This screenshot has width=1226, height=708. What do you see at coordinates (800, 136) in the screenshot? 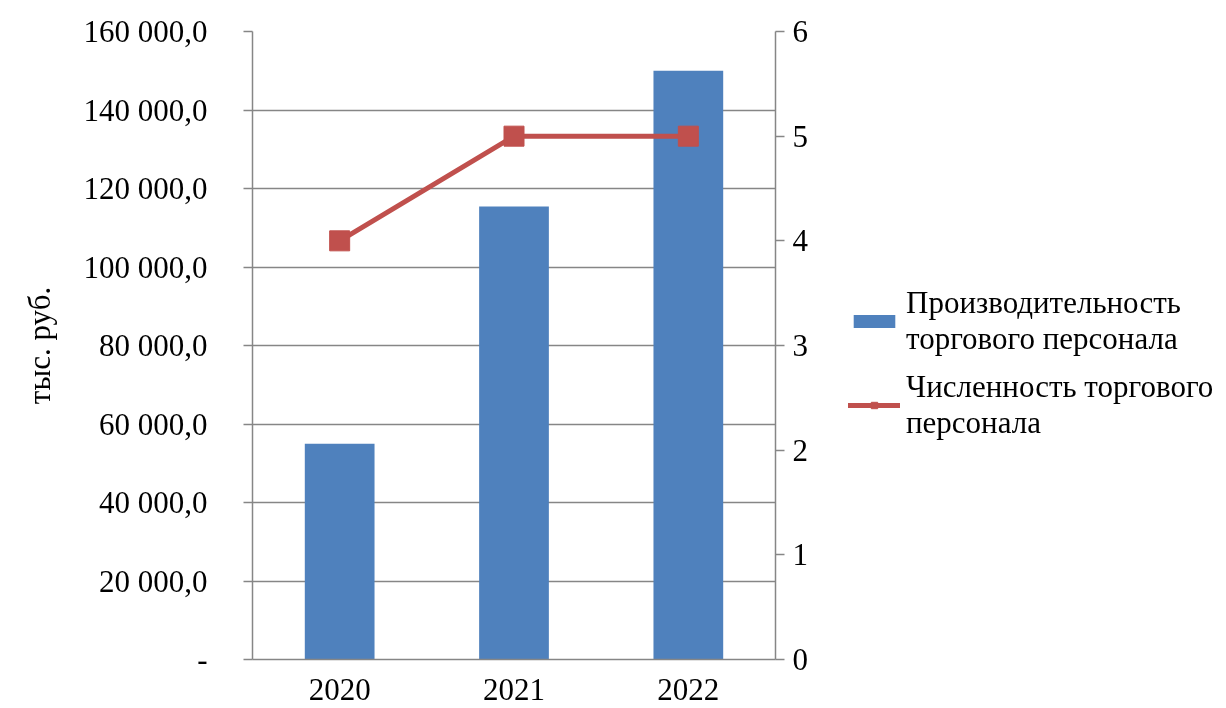
I see `y2-tick-label: 5` at bounding box center [800, 136].